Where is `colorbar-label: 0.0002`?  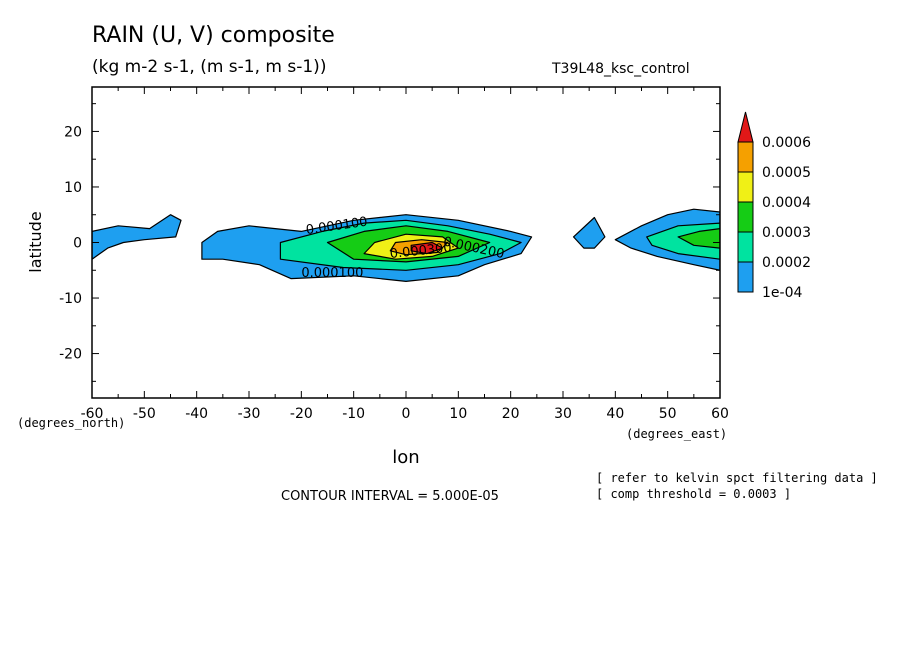 colorbar-label: 0.0002 is located at coordinates (786, 263).